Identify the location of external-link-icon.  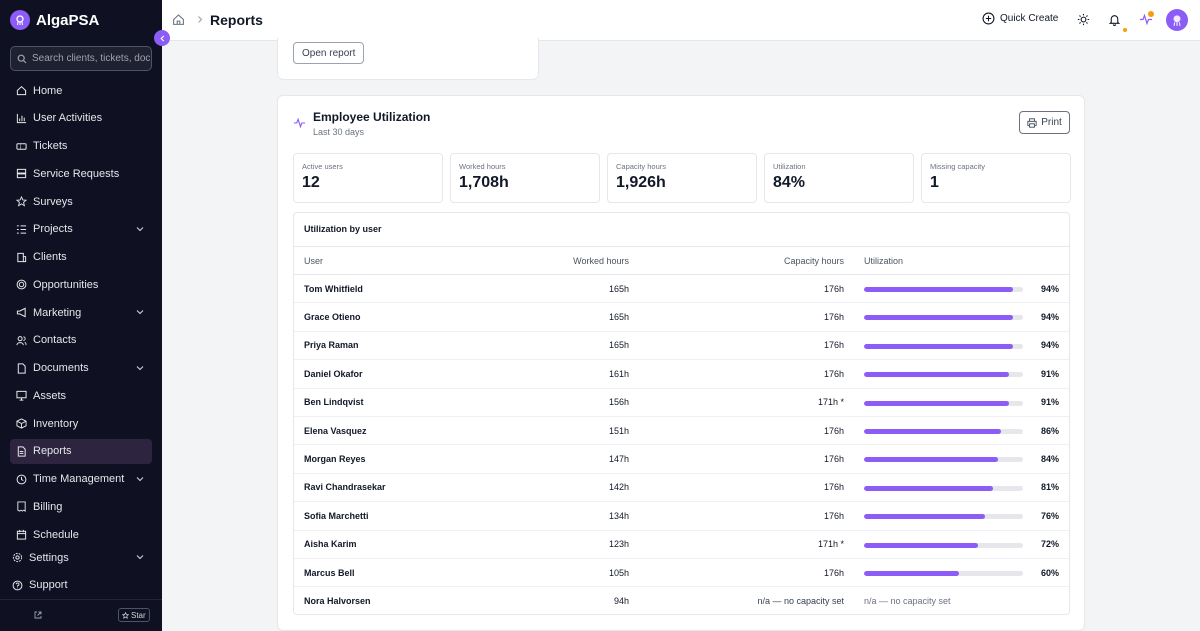
(38, 615).